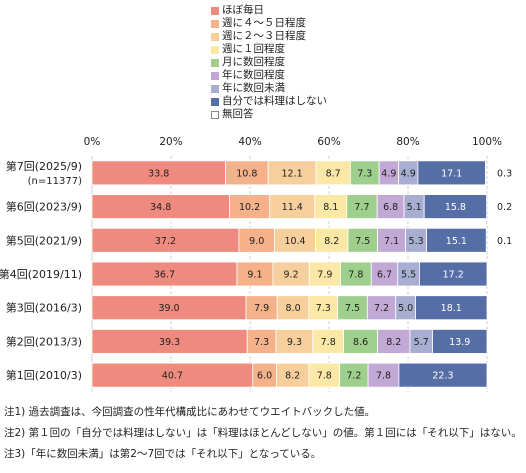  I want to click on data-label: 5.1, so click(414, 207).